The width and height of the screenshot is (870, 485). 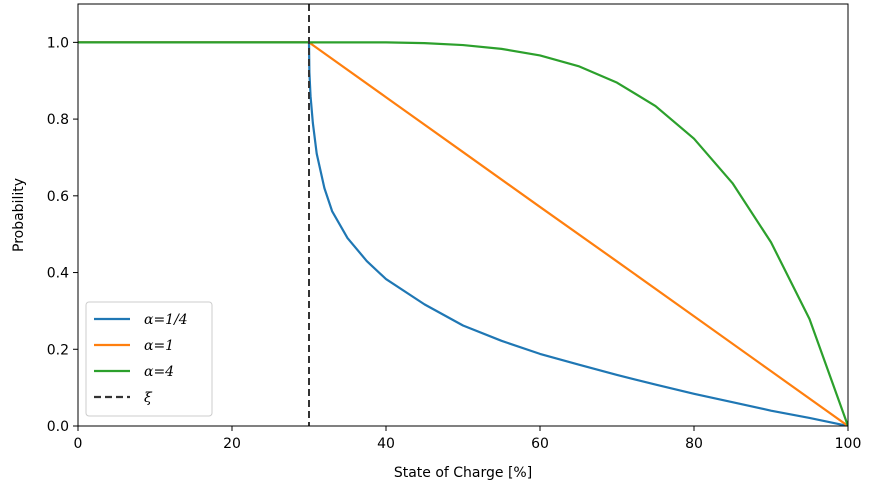 What do you see at coordinates (386, 444) in the screenshot?
I see `x-tick-label: 40` at bounding box center [386, 444].